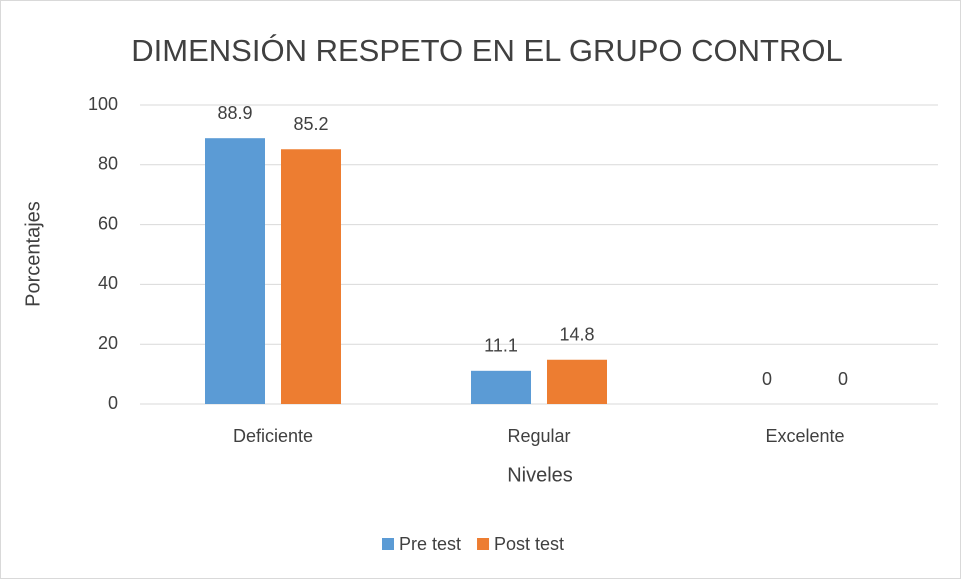  Describe the element at coordinates (486, 50) in the screenshot. I see `chart-title: DIMENSIÓN RESPETO EN EL GRUPO CONTROL` at that location.